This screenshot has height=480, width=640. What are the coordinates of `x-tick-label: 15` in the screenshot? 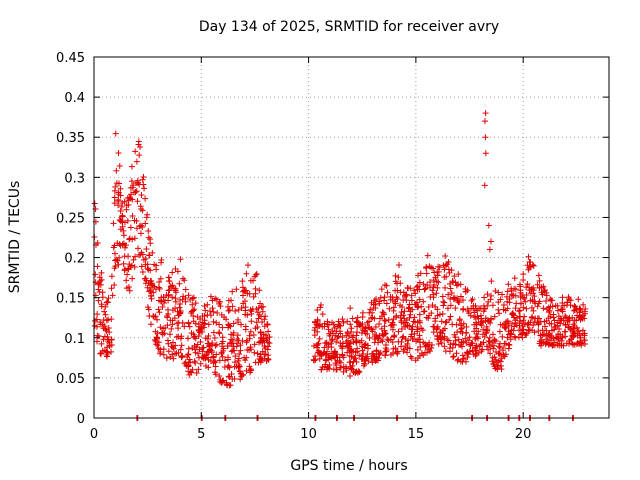 It's located at (416, 434).